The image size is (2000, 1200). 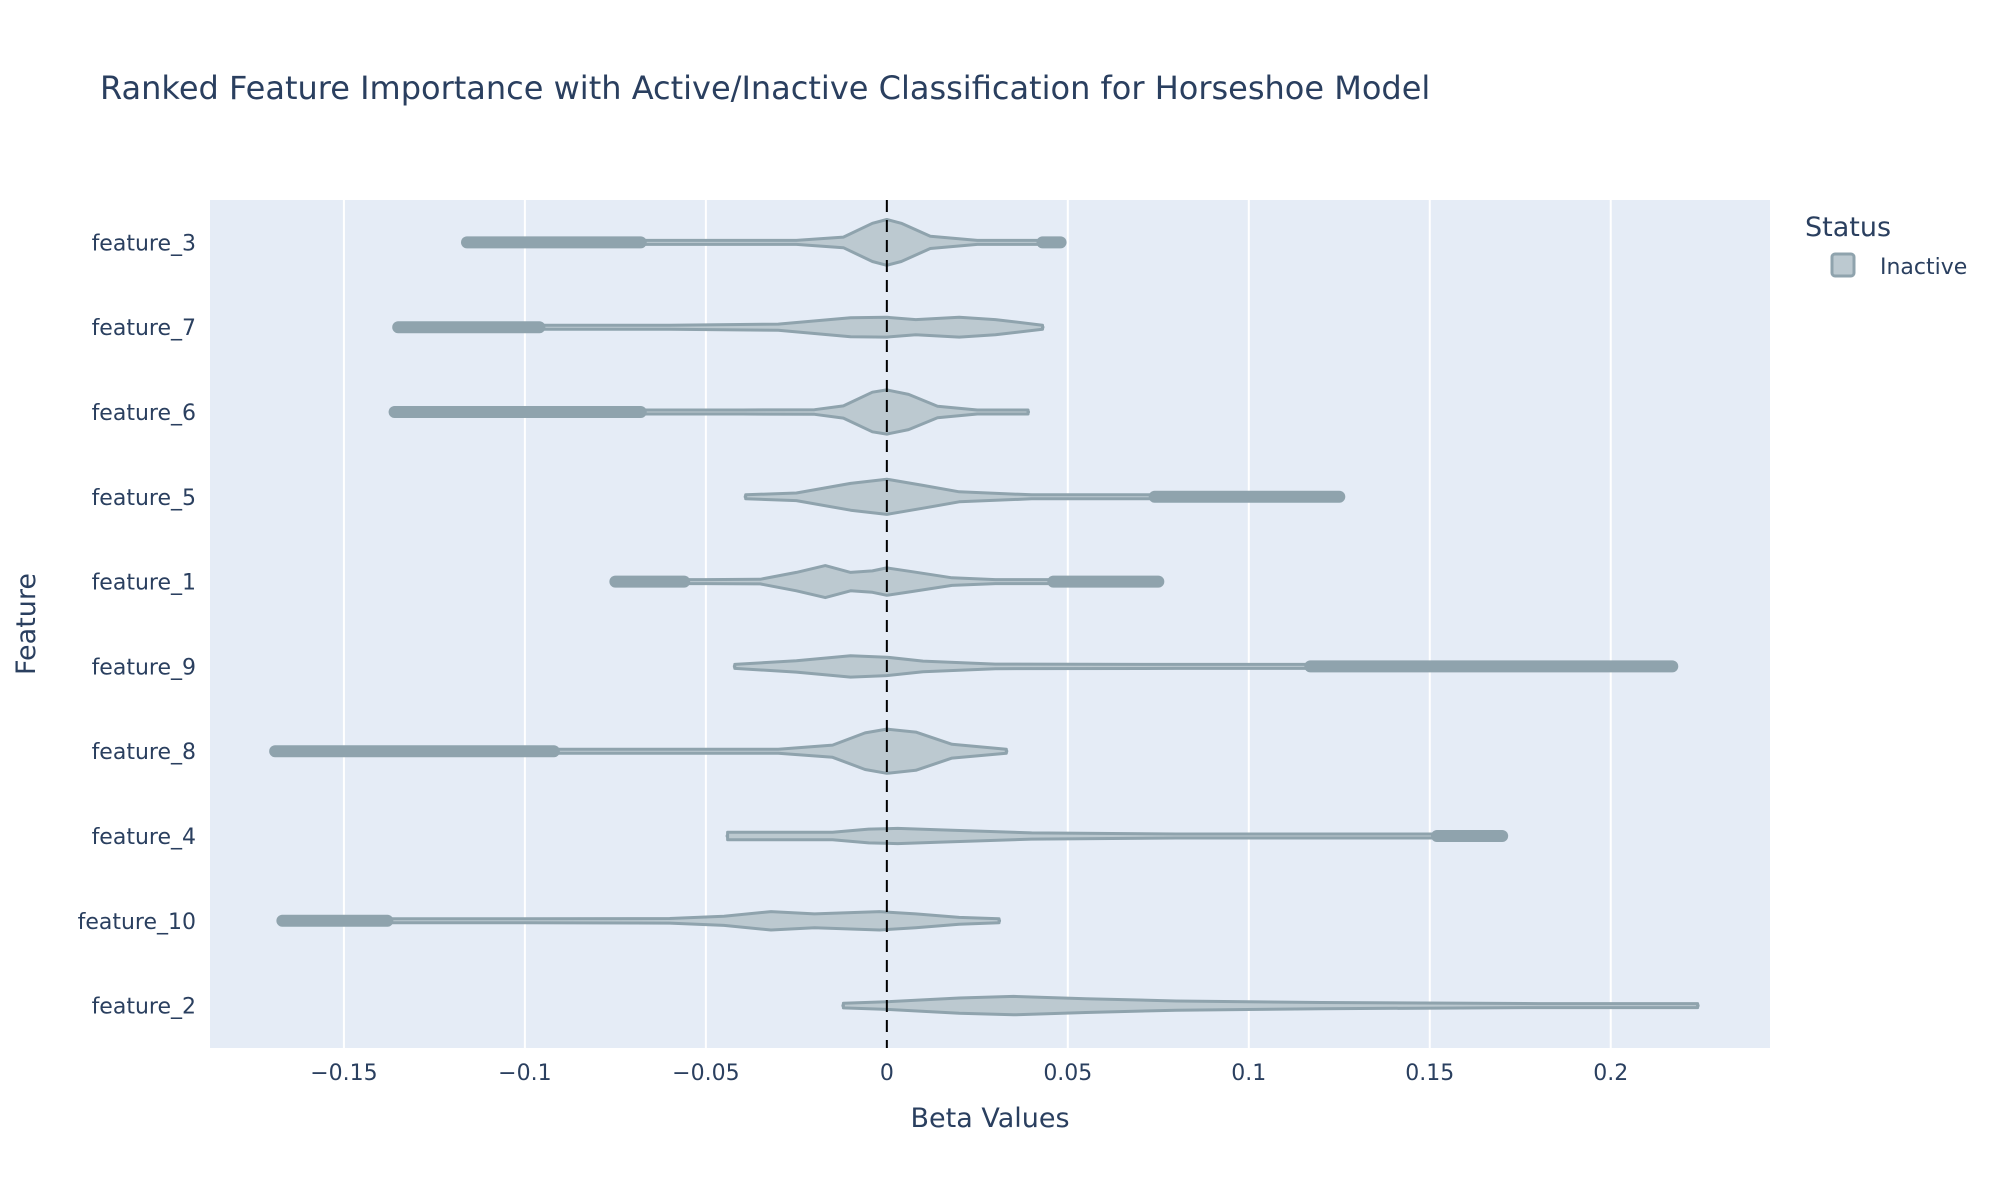 I want to click on x-tick-label: −0.05, so click(x=705, y=1073).